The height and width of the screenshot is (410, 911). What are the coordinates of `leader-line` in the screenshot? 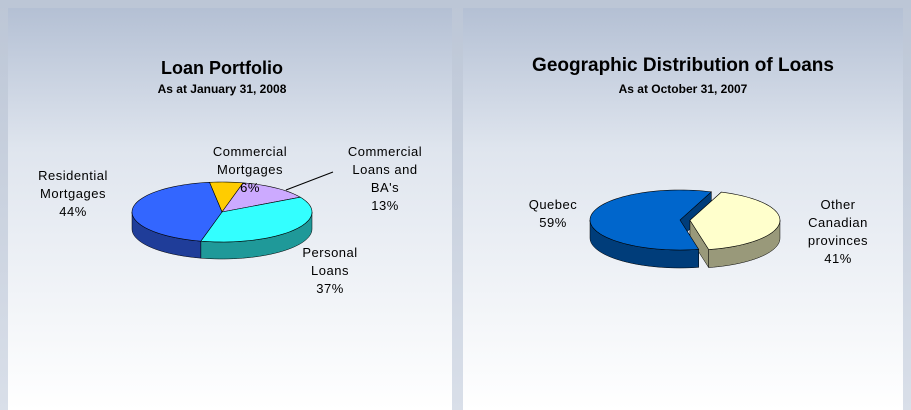 It's located at (309, 181).